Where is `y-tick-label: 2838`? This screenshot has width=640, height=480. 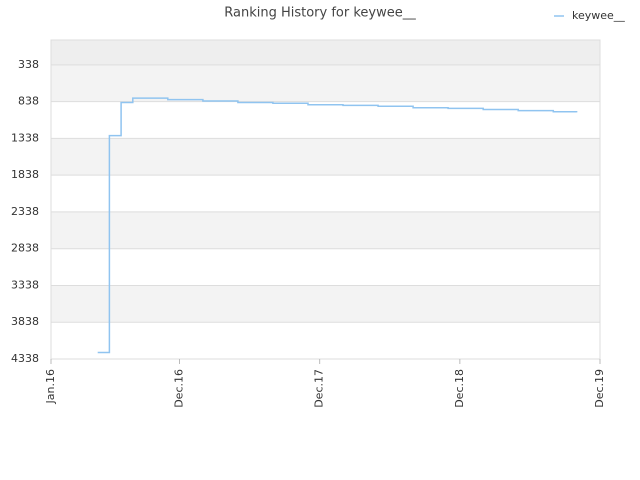 y-tick-label: 2838 is located at coordinates (25, 248).